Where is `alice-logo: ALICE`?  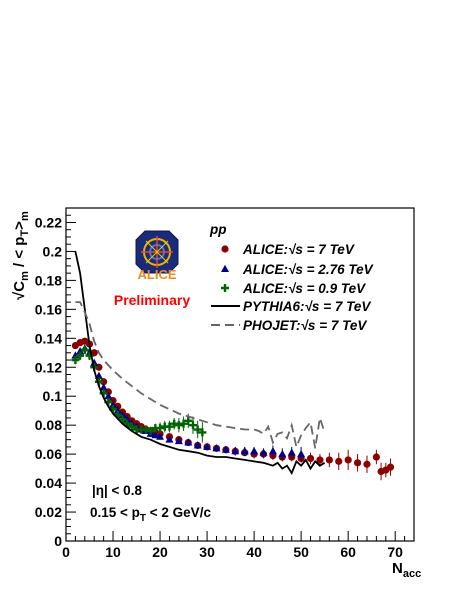
alice-logo: ALICE is located at coordinates (157, 256).